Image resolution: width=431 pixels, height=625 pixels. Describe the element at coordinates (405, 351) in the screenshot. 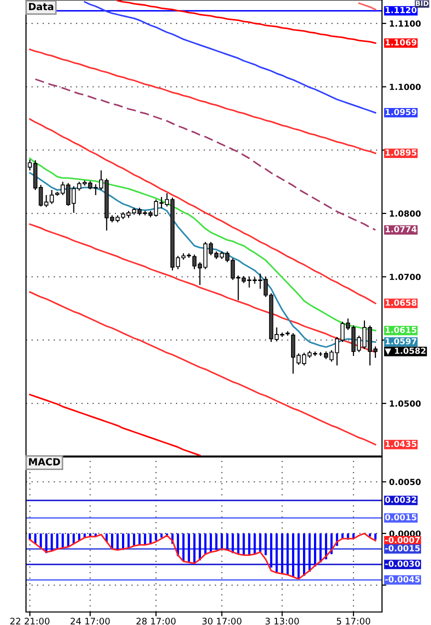

I see `text: ▼ 1.0582` at that location.